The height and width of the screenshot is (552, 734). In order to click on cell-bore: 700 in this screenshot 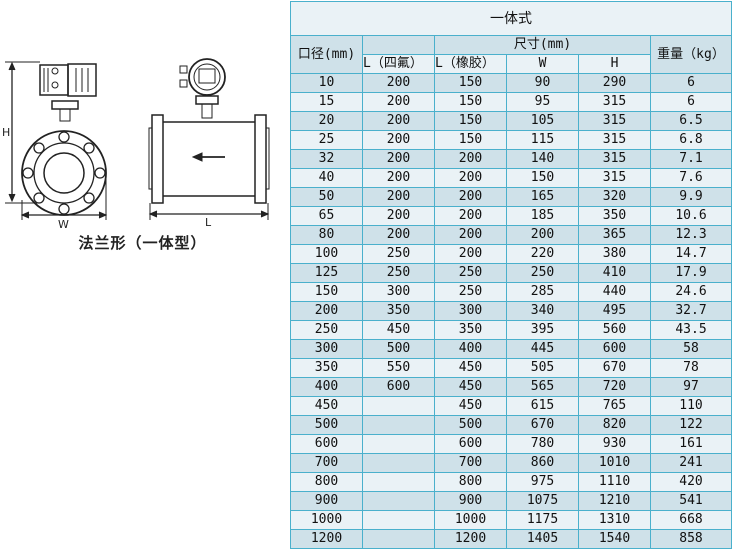, I will do `click(326, 463)`.